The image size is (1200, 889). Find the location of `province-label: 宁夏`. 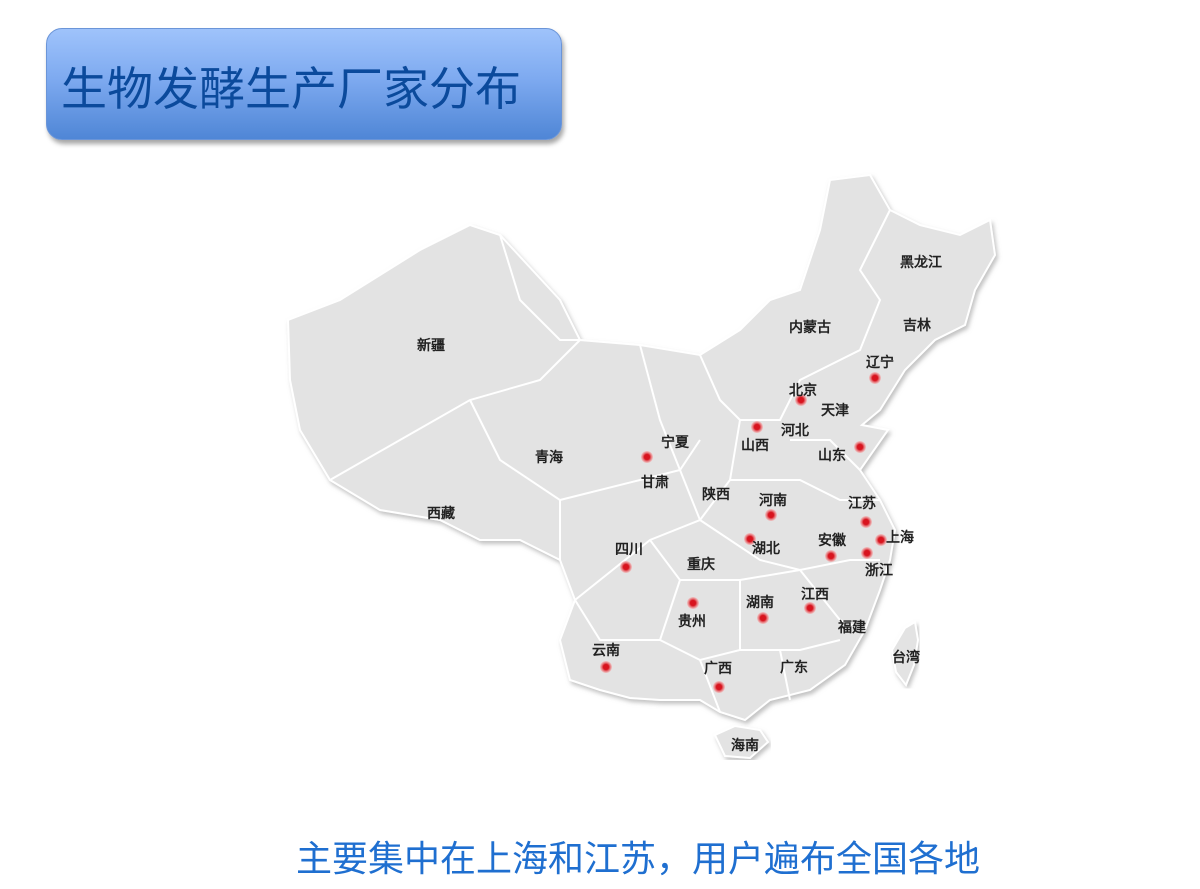

province-label: 宁夏 is located at coordinates (675, 443).